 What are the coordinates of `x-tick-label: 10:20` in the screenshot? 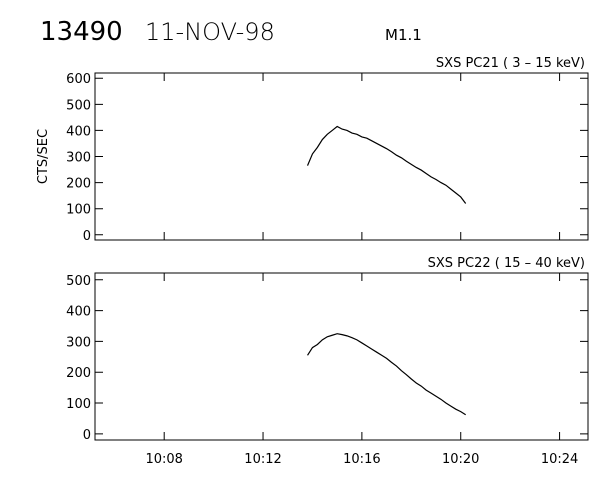 It's located at (460, 459).